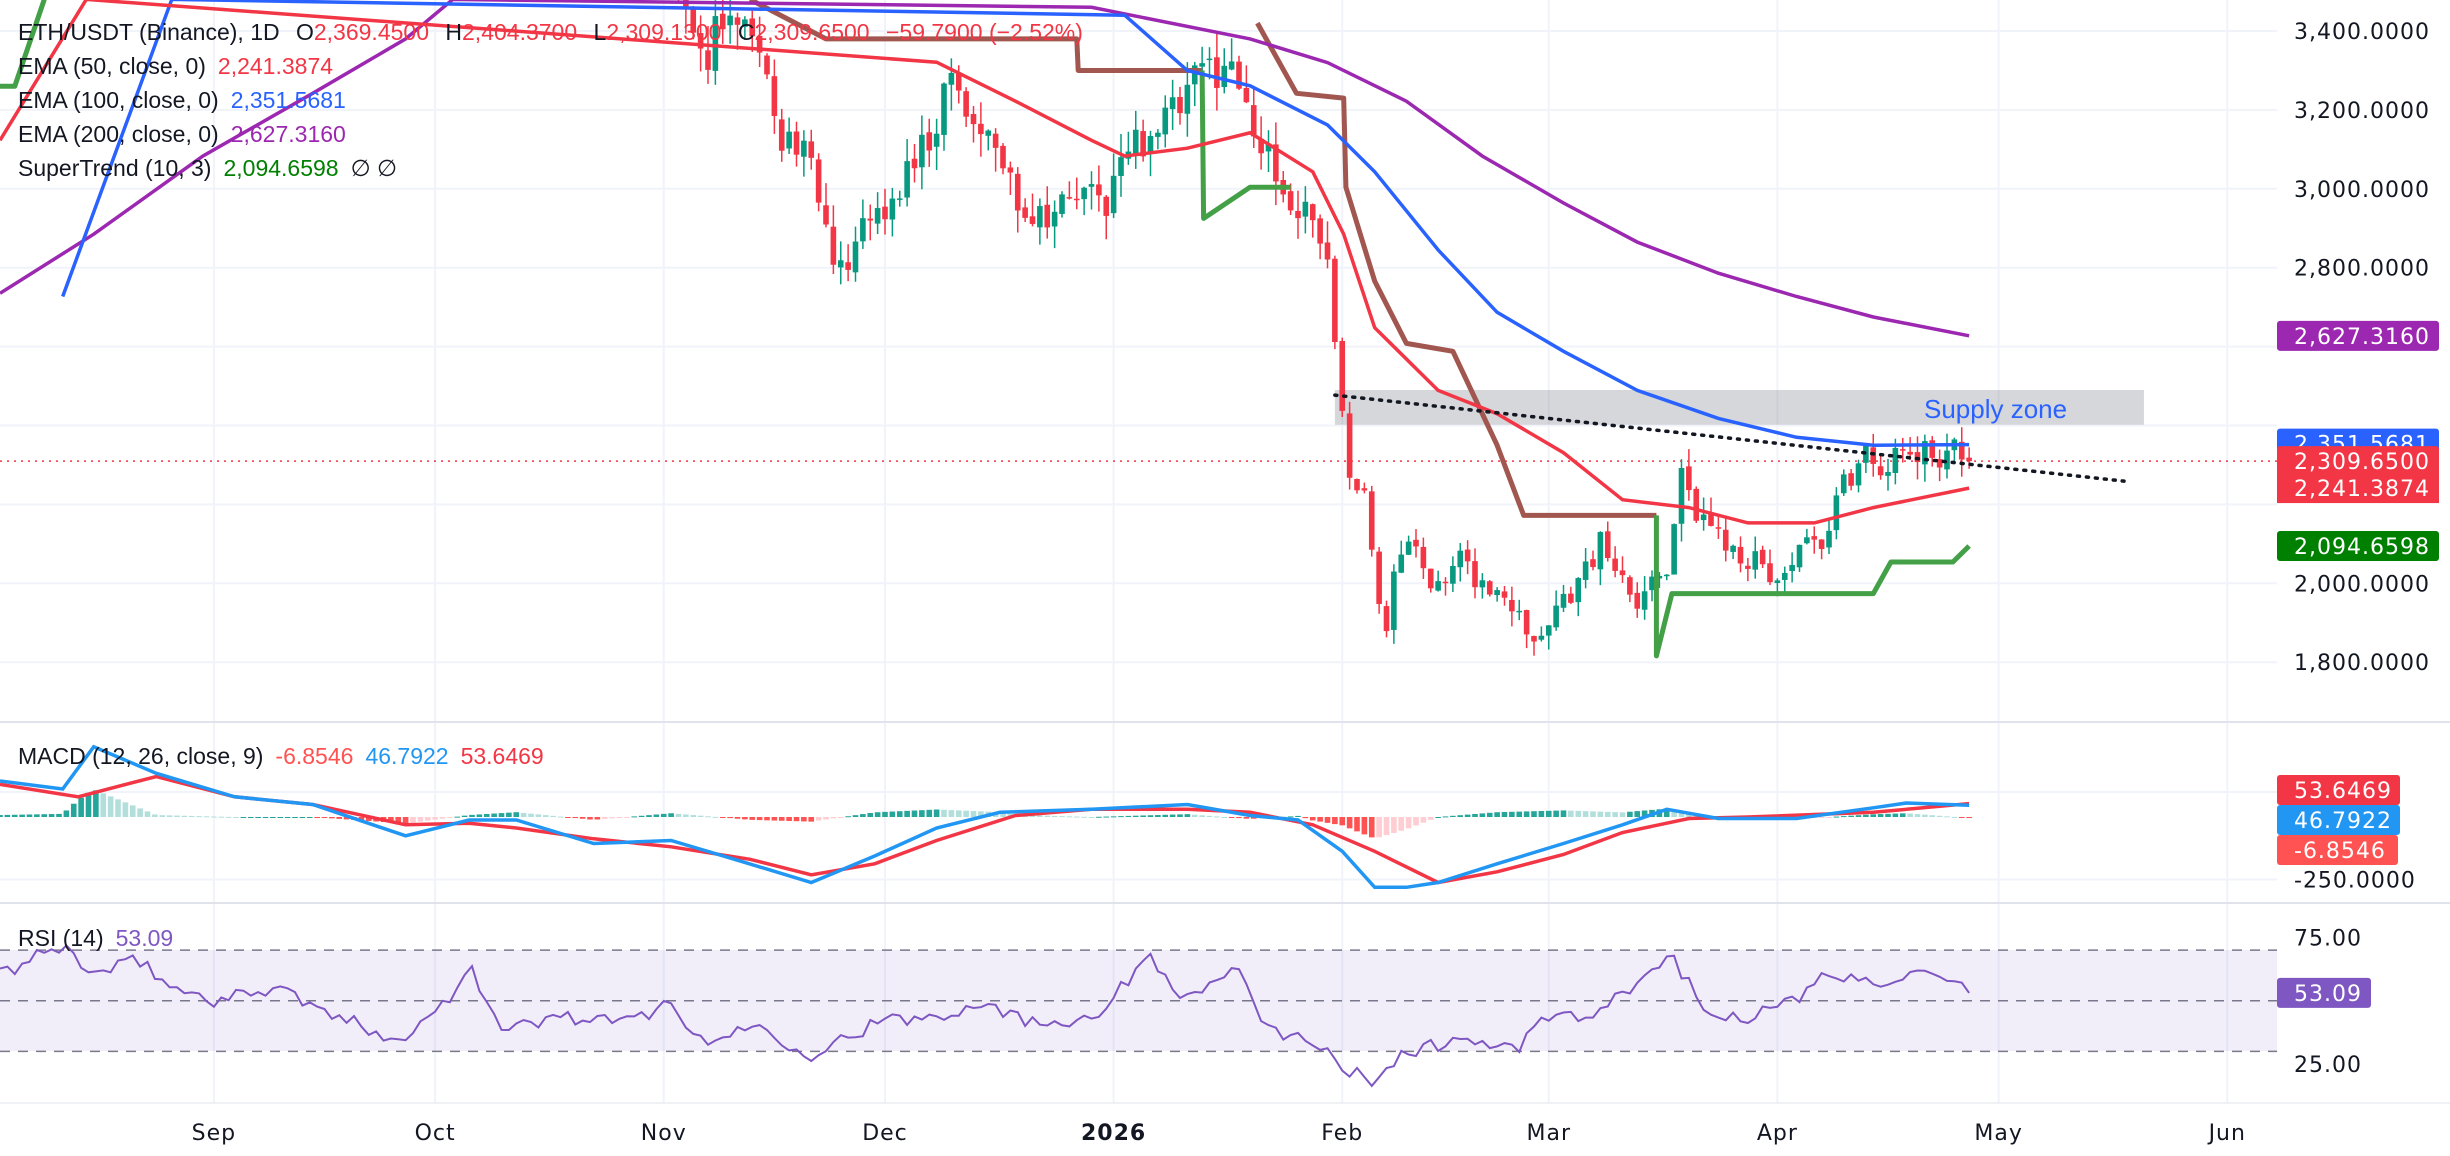 The height and width of the screenshot is (1156, 2450). Describe the element at coordinates (1225, 1130) in the screenshot. I see `time-scale` at that location.